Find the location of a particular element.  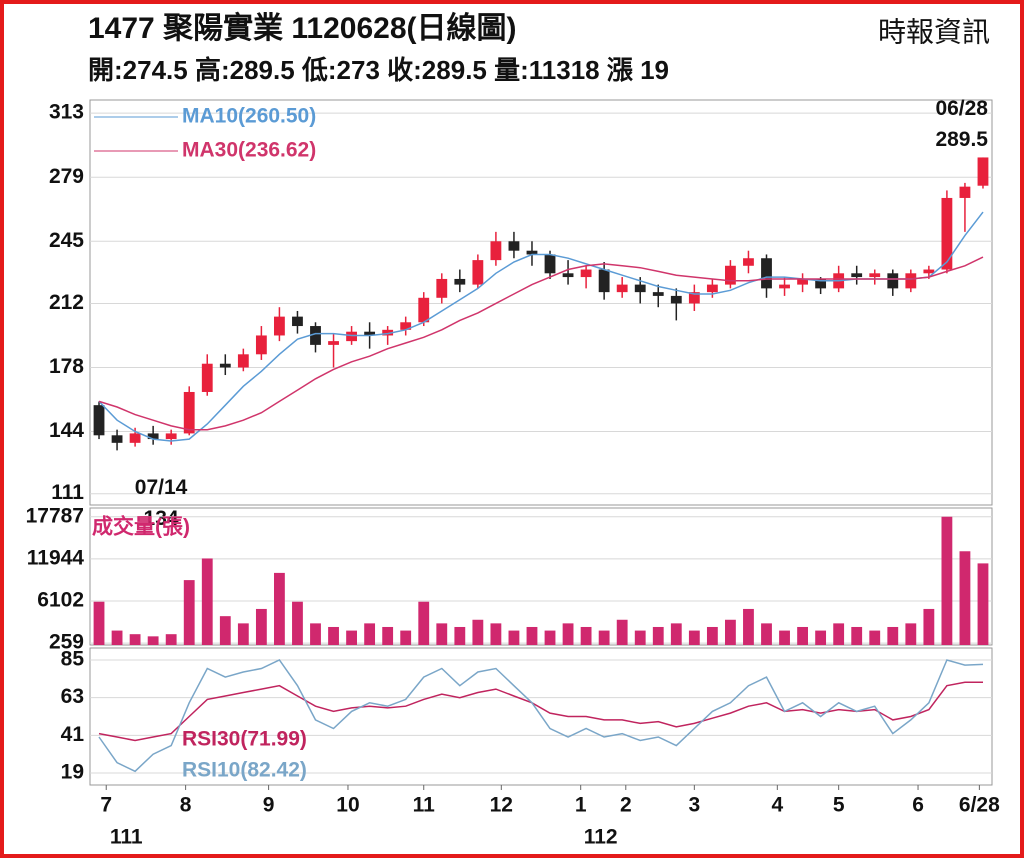

panel-frame is located at coordinates (541, 576).